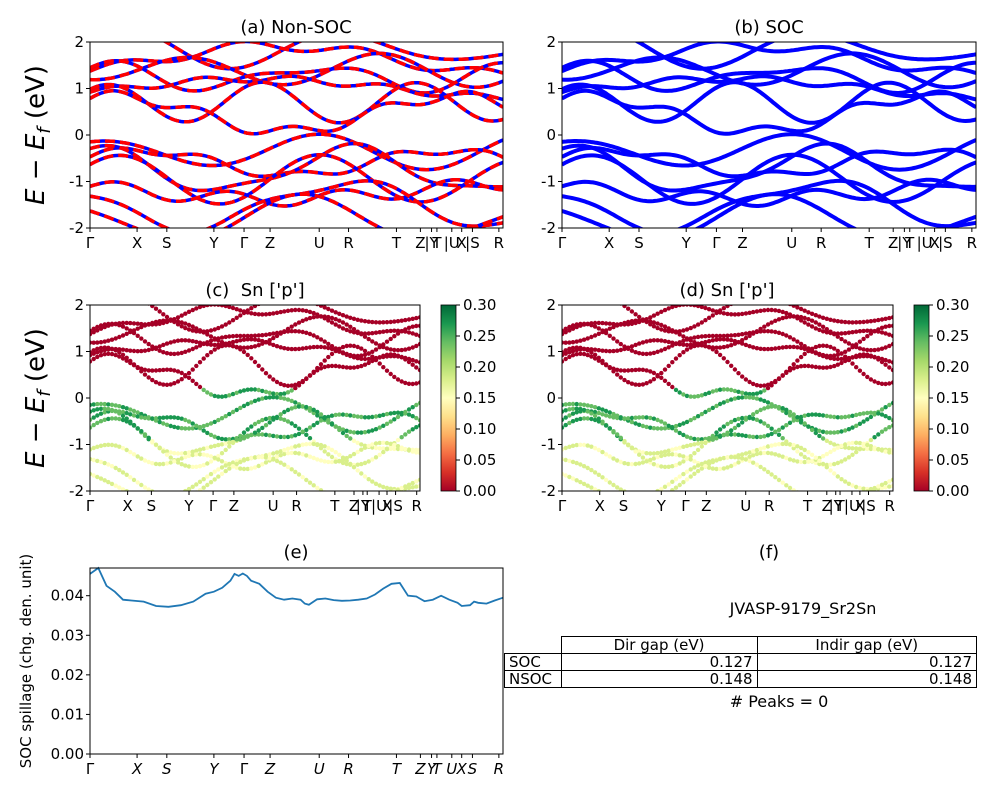  I want to click on panel-d-colorbar, so click(921, 398).